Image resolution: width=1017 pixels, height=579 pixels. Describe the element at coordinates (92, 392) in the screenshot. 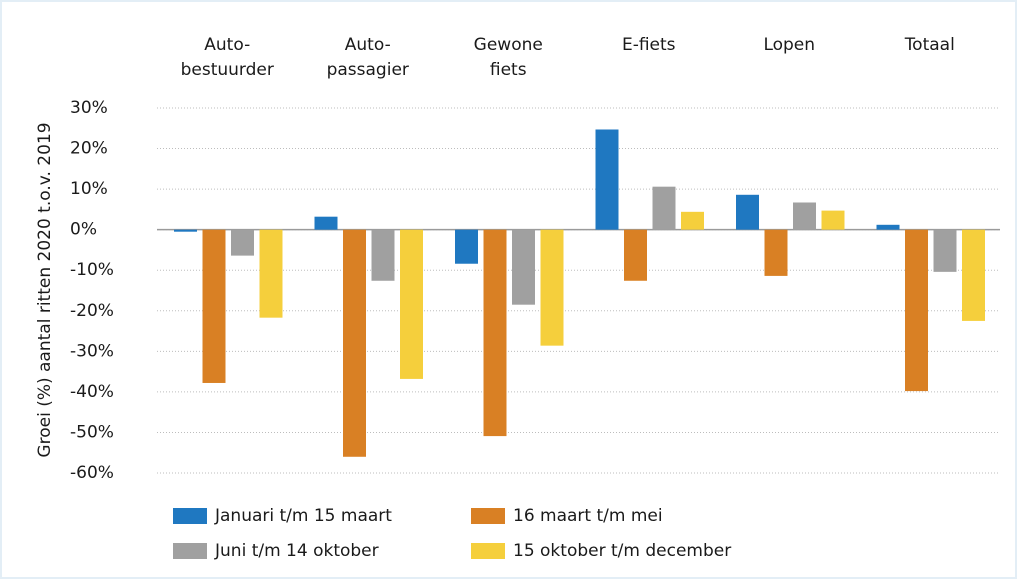

I see `y-tick-label: -40%` at that location.